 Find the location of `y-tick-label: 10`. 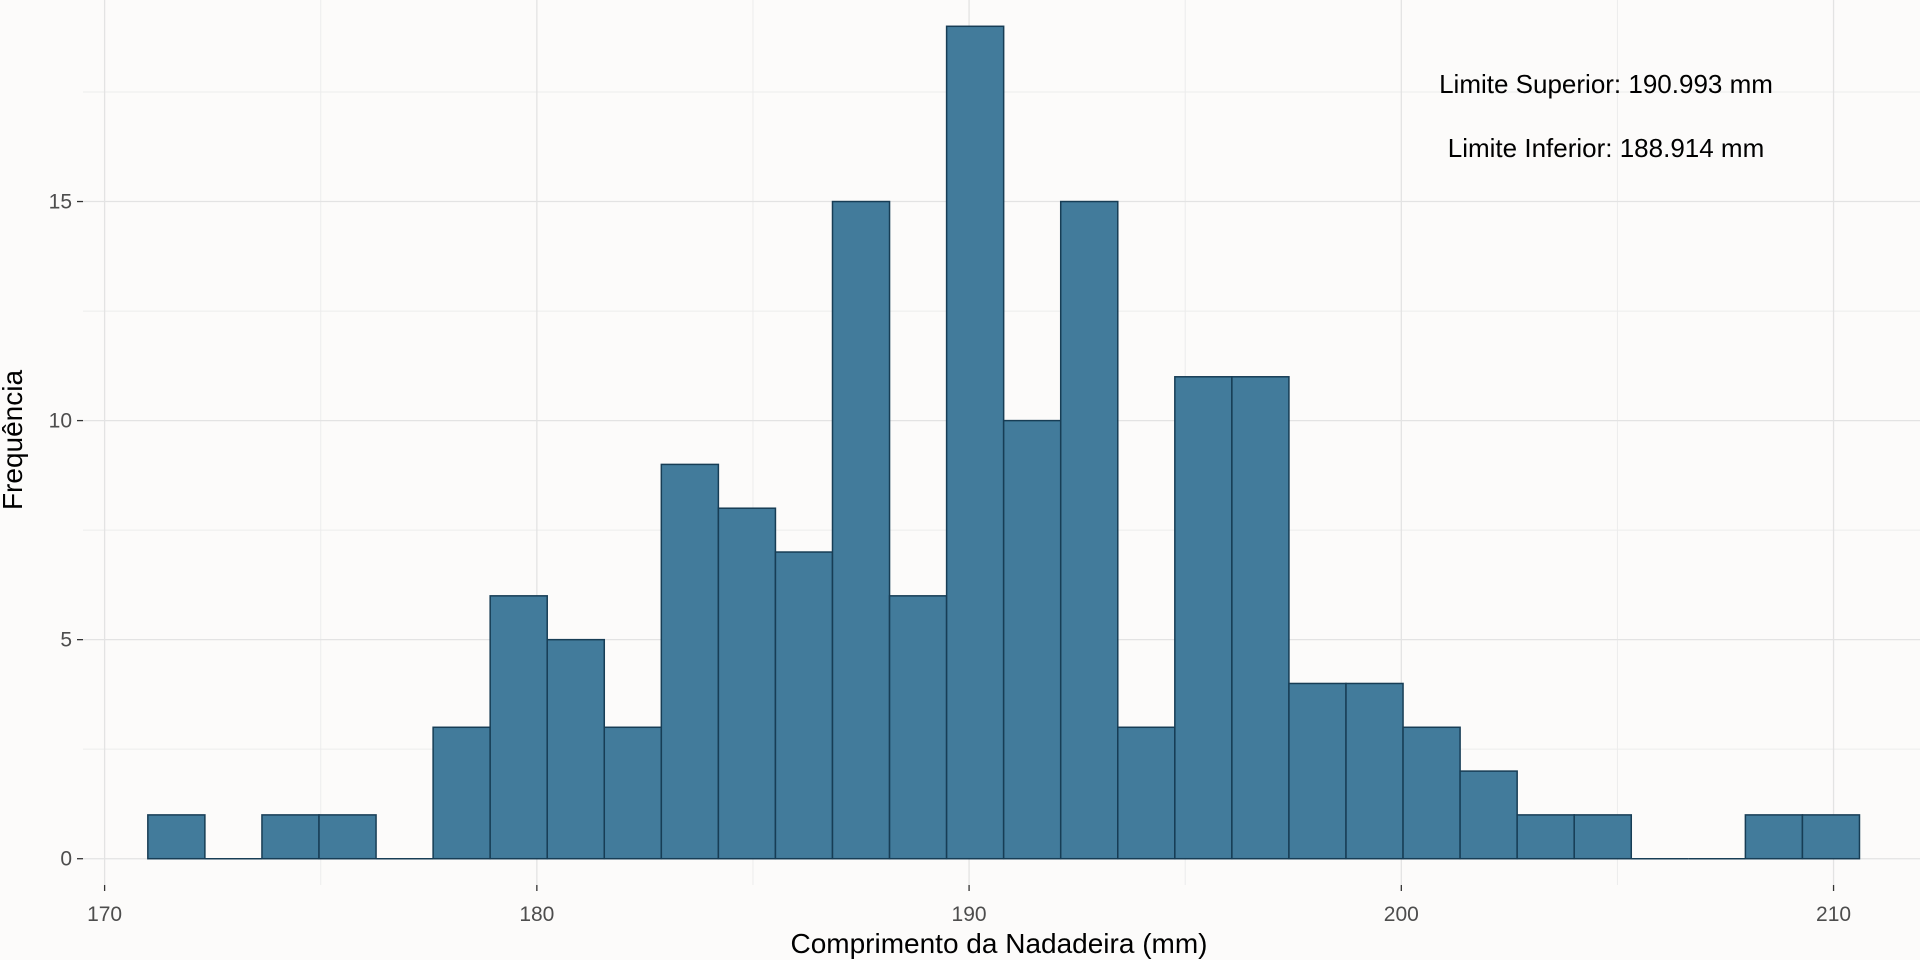

y-tick-label: 10 is located at coordinates (60, 421).